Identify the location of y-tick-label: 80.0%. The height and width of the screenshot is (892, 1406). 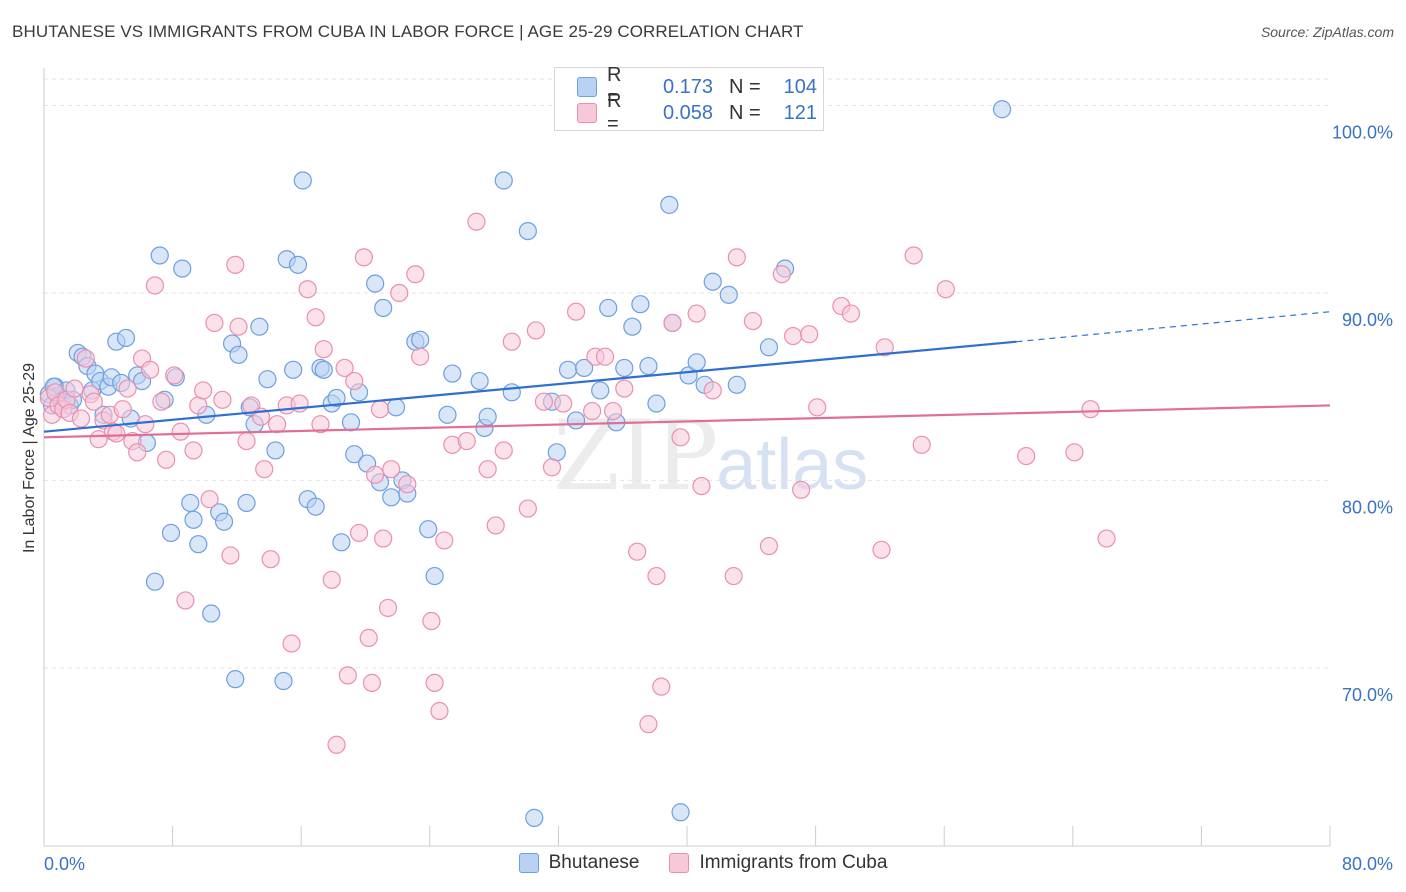
(1367, 507).